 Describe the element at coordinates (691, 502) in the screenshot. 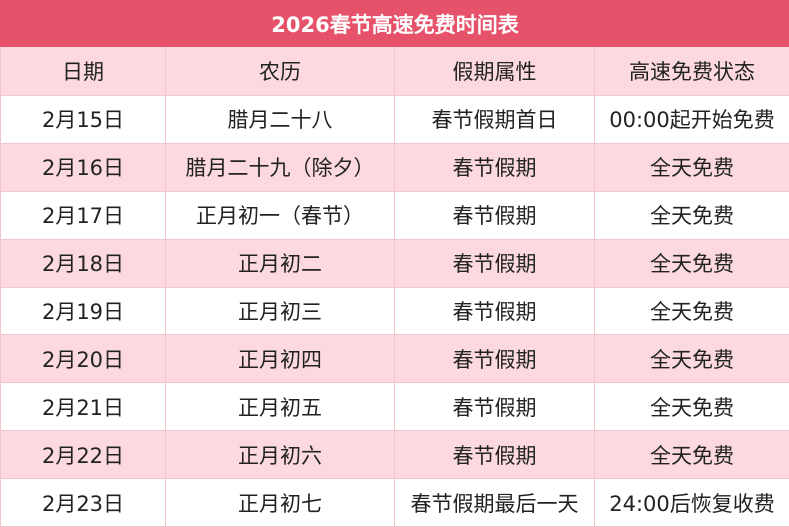

I see `cell: 24:00后恢复收费` at that location.